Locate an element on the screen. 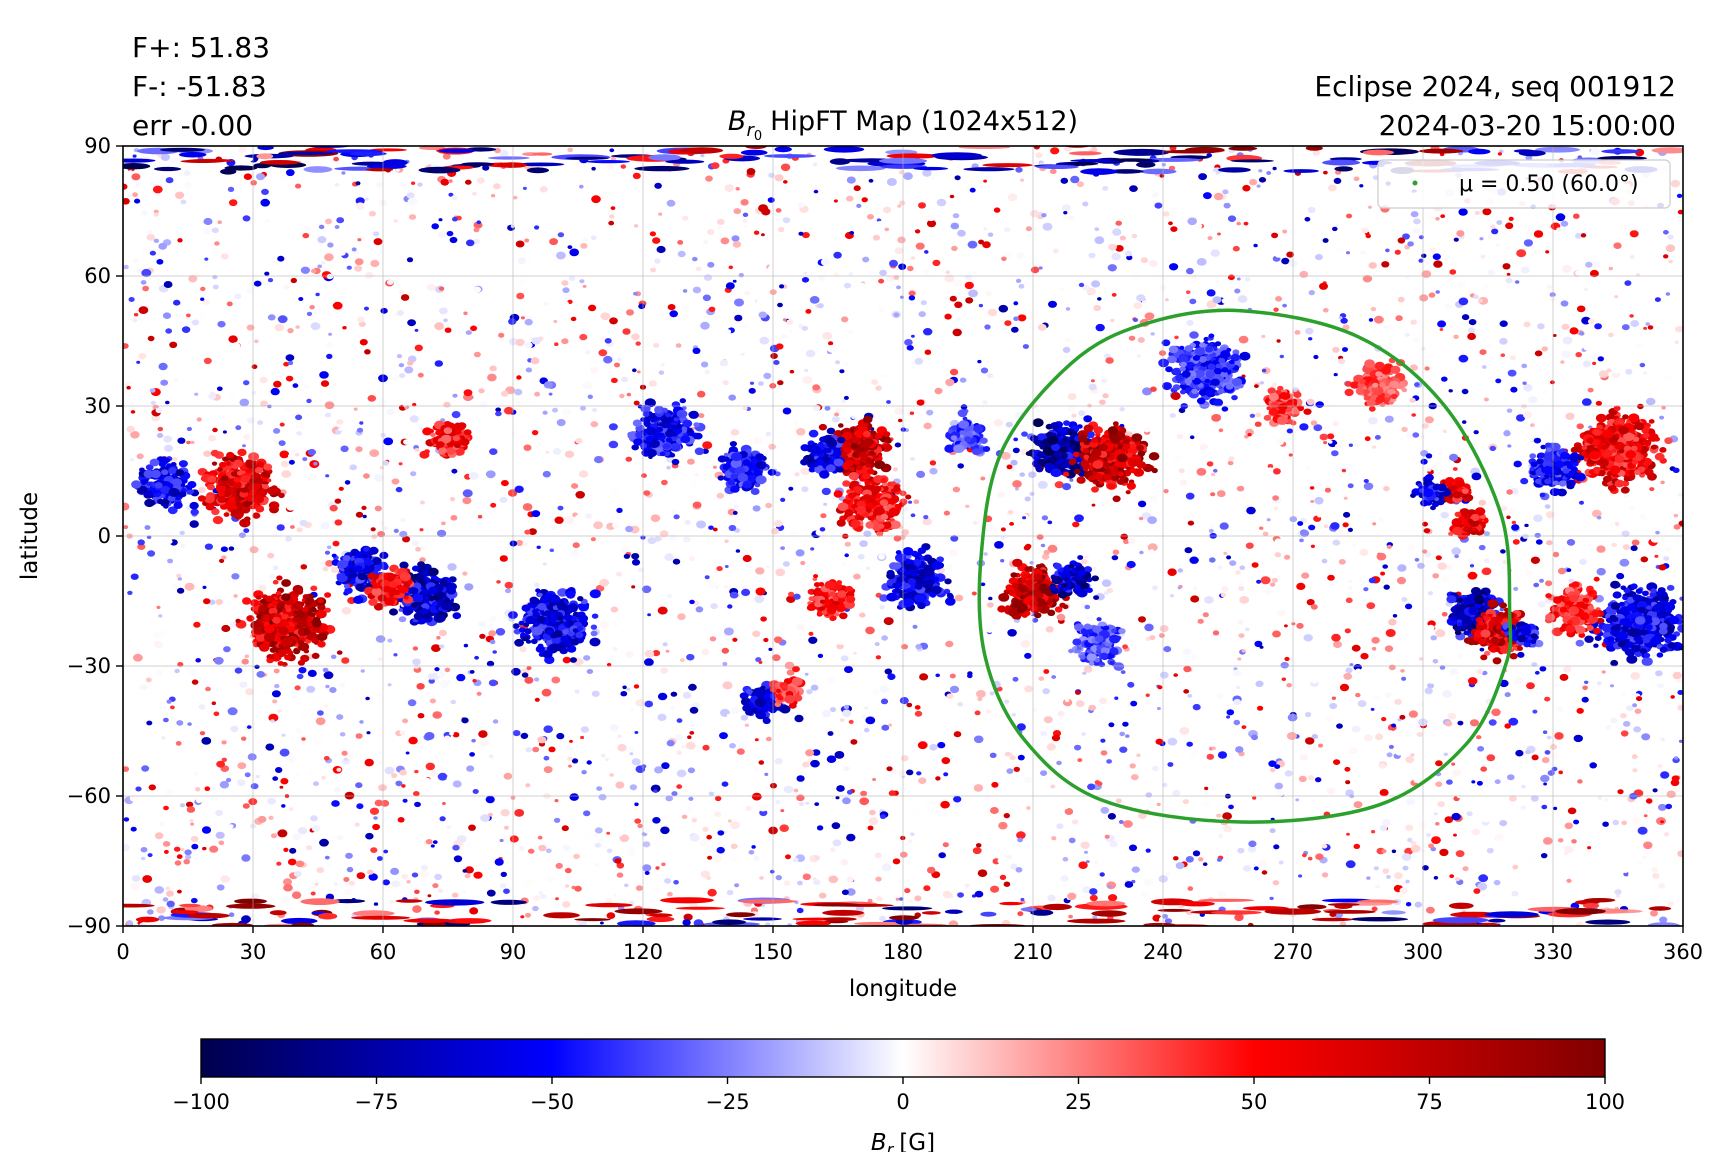 The height and width of the screenshot is (1152, 1728). mu-contour-line is located at coordinates (1245, 566).